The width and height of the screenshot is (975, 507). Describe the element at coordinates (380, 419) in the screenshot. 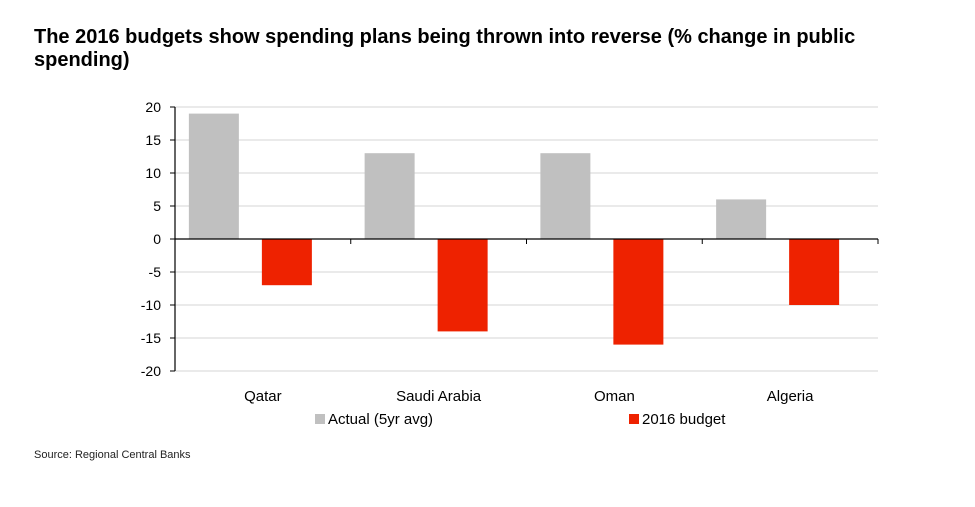

I see `legend-label-actual: Actual (5yr avg)` at that location.